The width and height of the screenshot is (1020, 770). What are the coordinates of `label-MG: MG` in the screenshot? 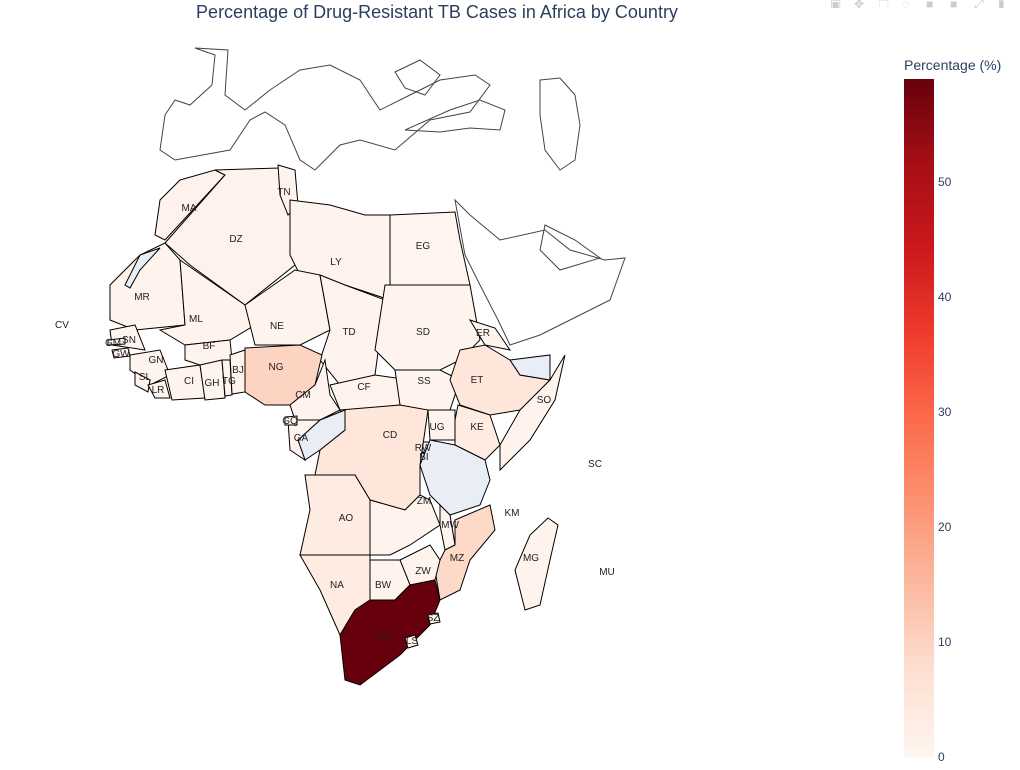 It's located at (531, 558).